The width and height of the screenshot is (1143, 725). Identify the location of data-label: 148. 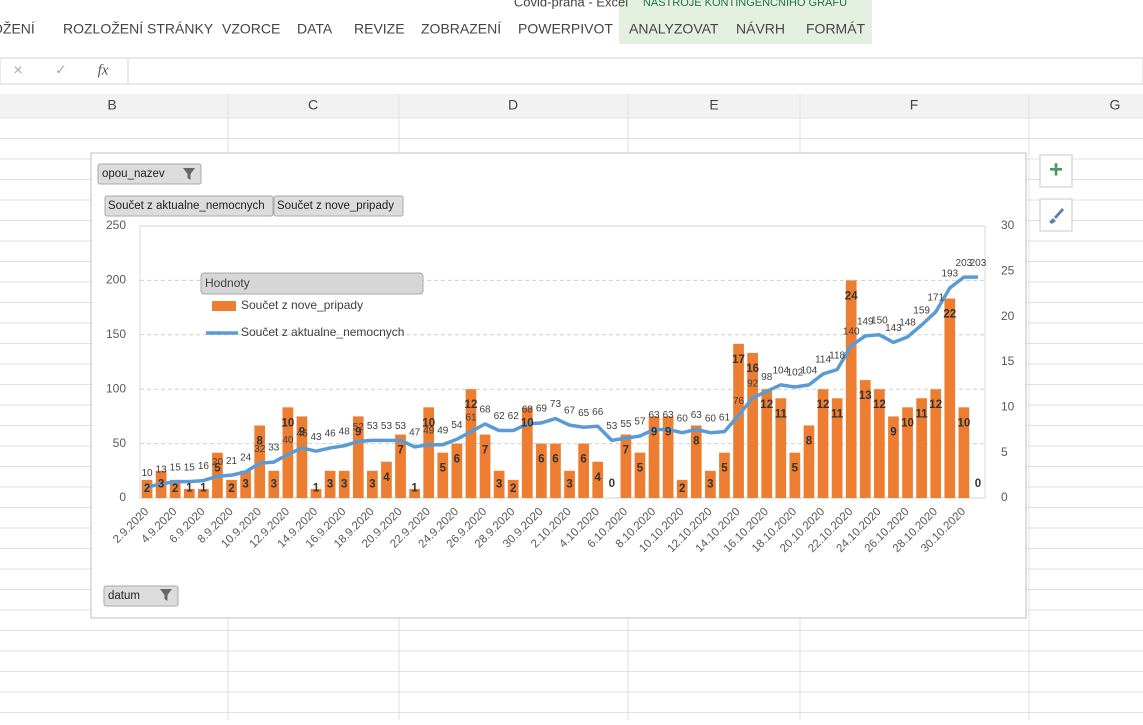
(907, 323).